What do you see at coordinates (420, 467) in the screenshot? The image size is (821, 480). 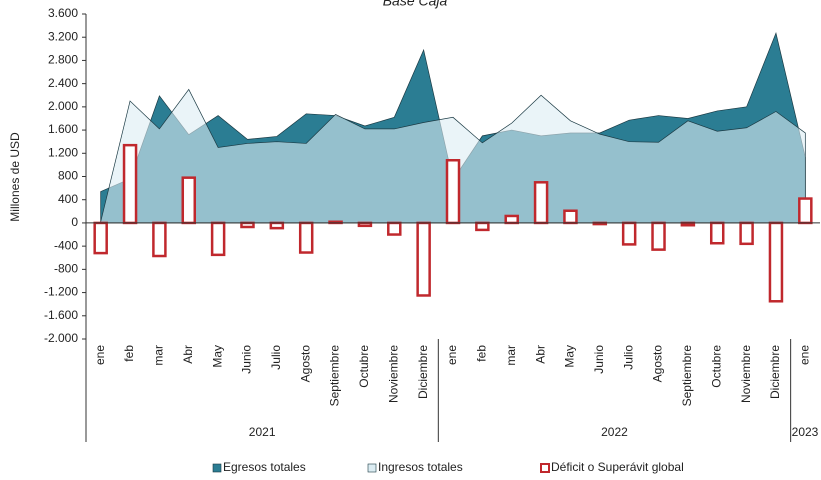 I see `legend-label: Ingresos totales` at bounding box center [420, 467].